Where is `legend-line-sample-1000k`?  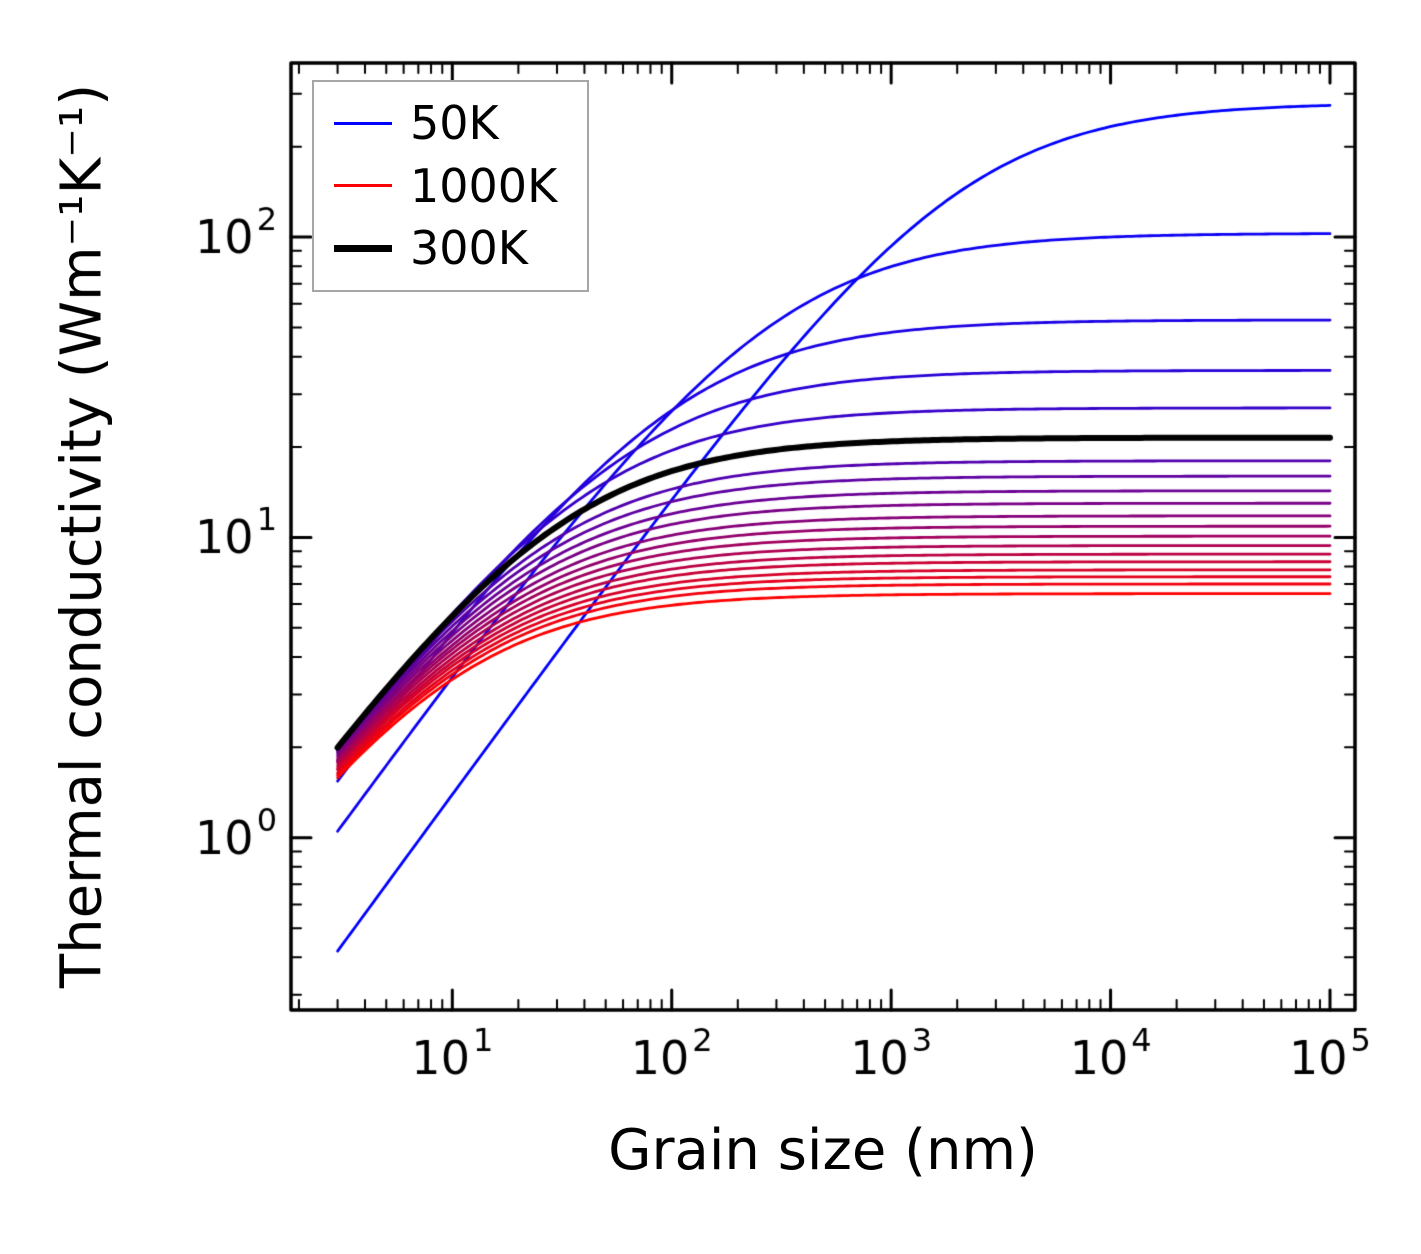
legend-line-sample-1000k is located at coordinates (363, 186).